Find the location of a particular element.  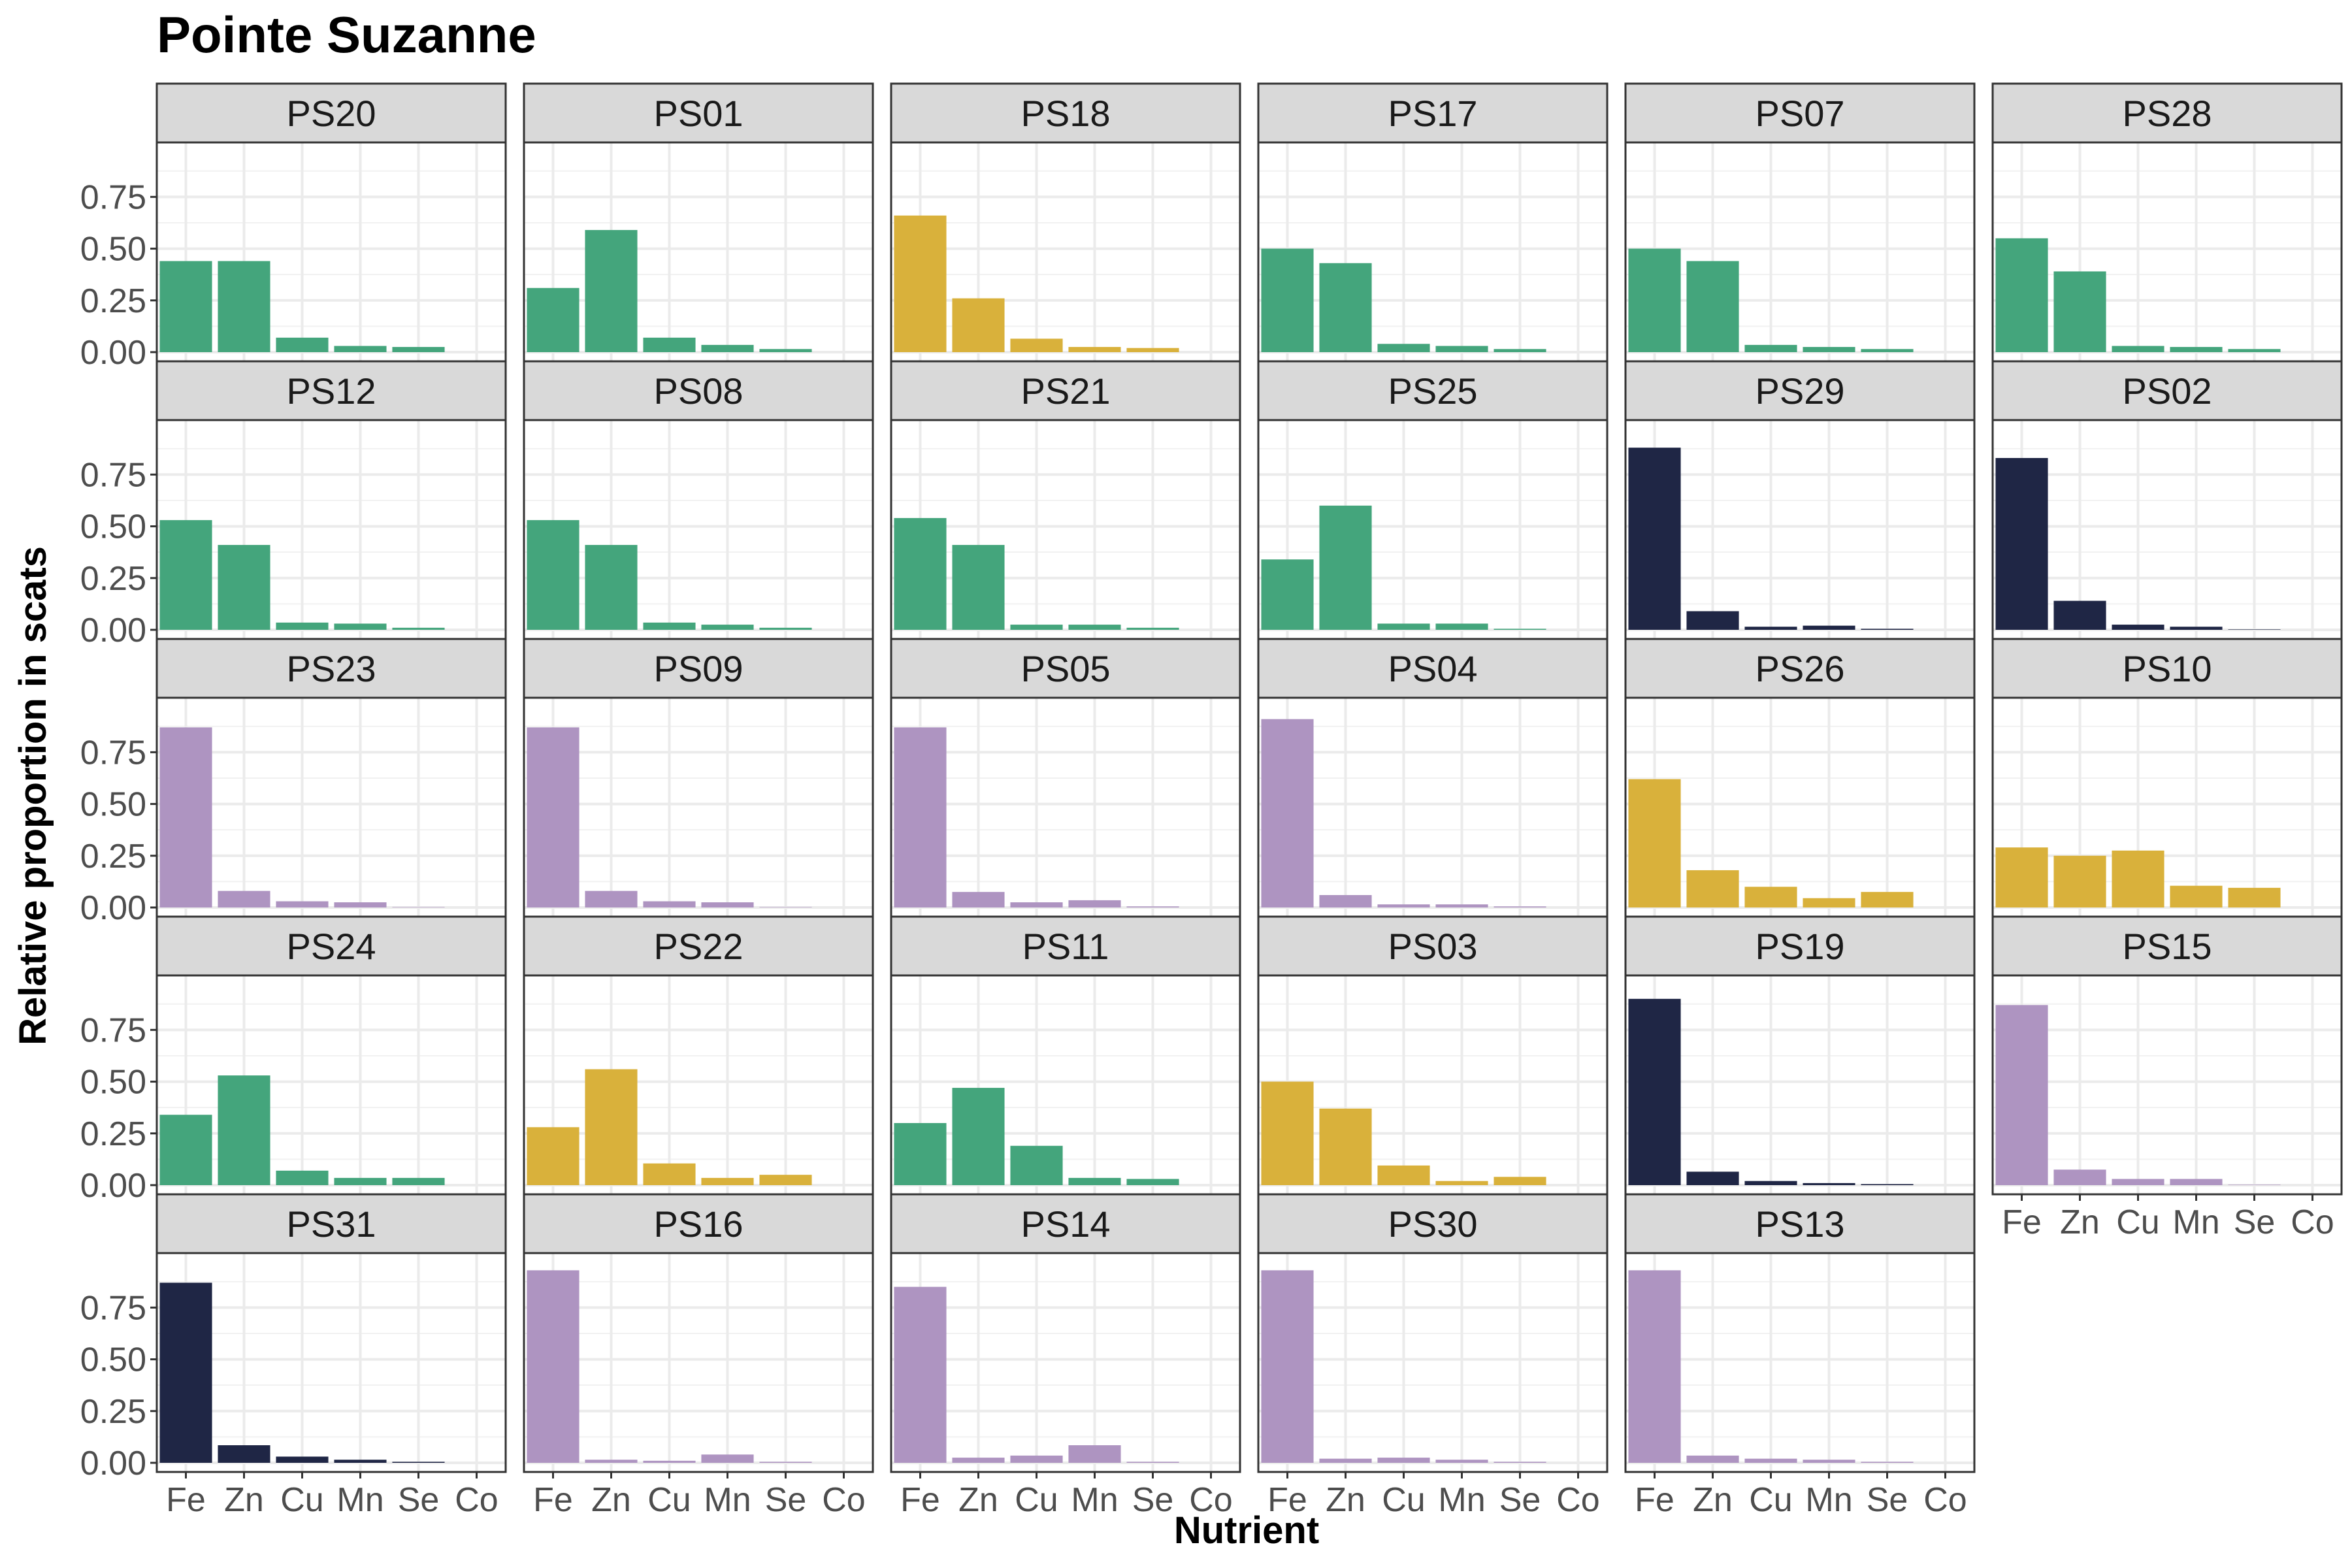

x-tick-label: Co is located at coordinates (476, 1500).